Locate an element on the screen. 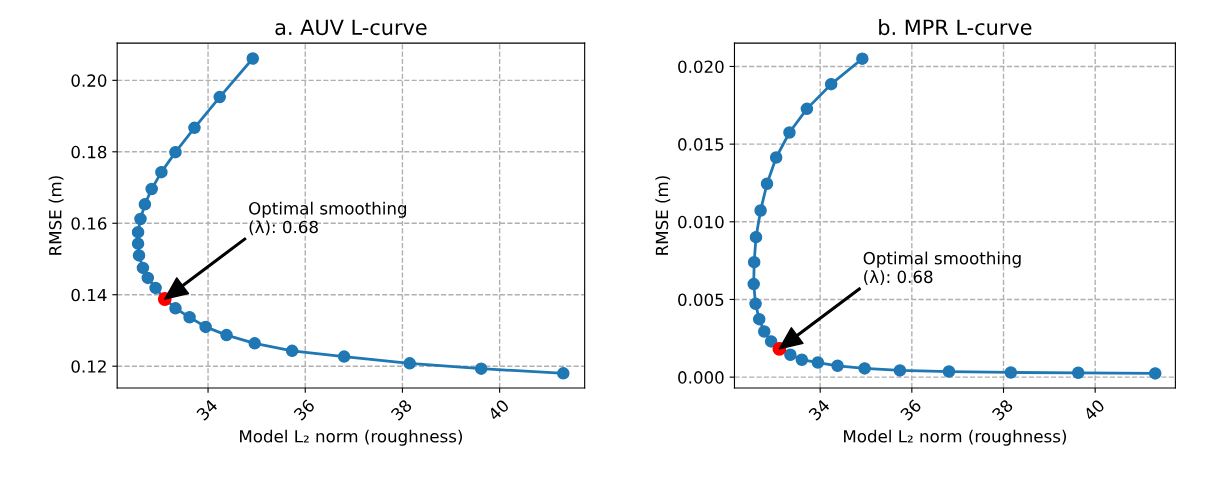 The image size is (1208, 485). y-tick-label: 0.005 is located at coordinates (701, 300).